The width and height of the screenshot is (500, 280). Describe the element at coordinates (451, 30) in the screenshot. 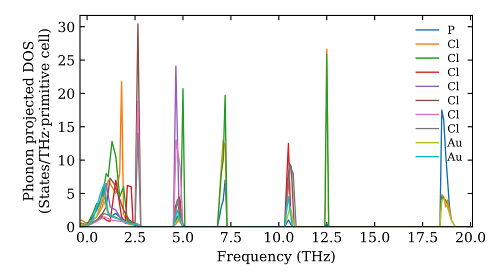

I see `legend-label: P` at that location.